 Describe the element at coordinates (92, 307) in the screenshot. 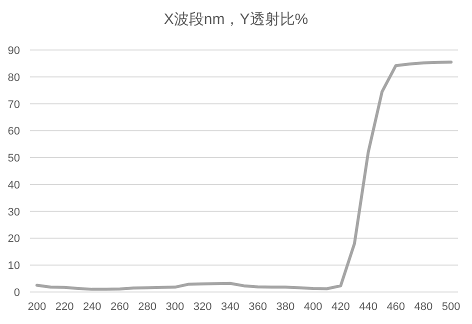

I see `x-tick-label: 240` at that location.